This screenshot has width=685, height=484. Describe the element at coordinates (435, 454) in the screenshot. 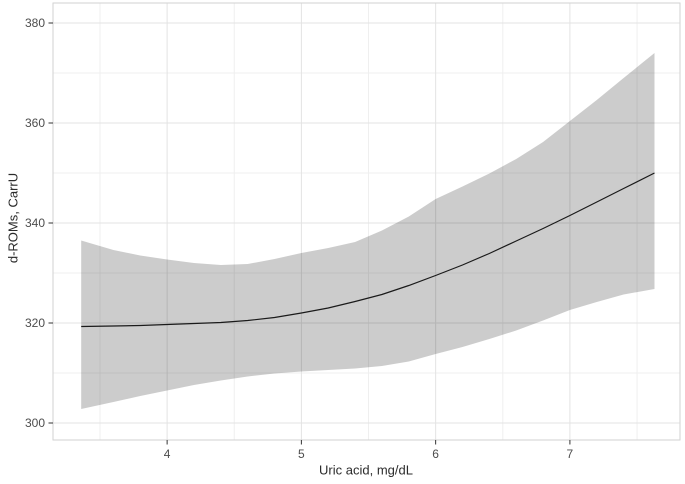

I see `x-tick-label: 6` at that location.